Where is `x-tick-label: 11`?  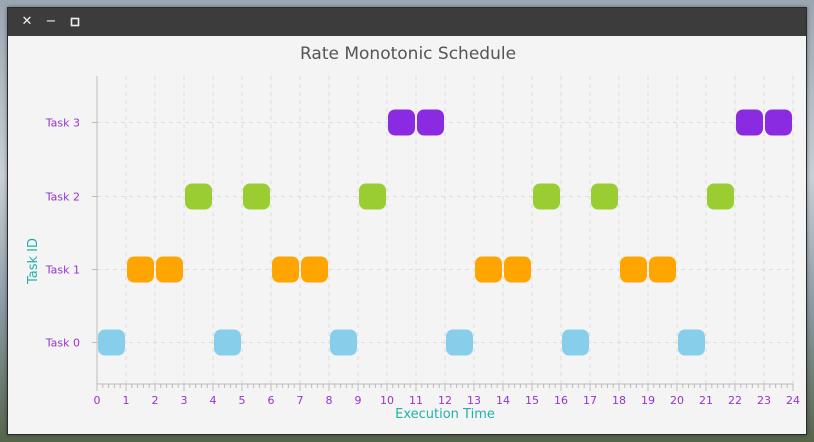
x-tick-label: 11 is located at coordinates (416, 400).